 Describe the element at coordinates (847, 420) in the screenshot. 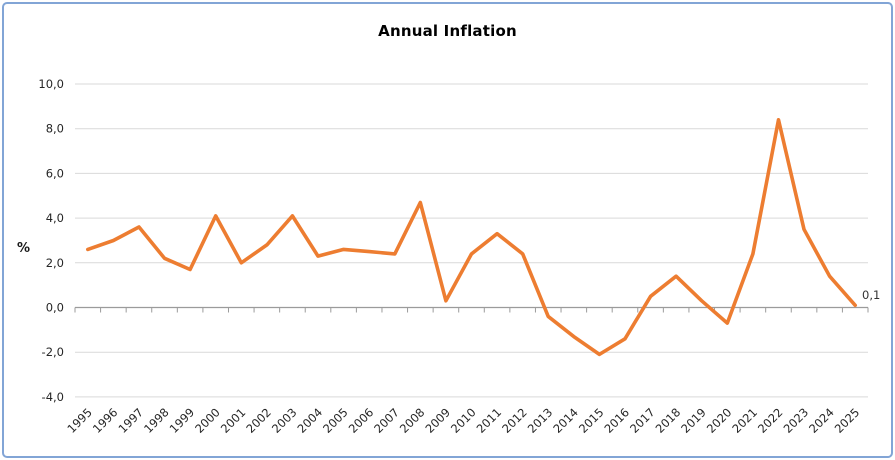

I see `x-tick-label: 2025` at that location.